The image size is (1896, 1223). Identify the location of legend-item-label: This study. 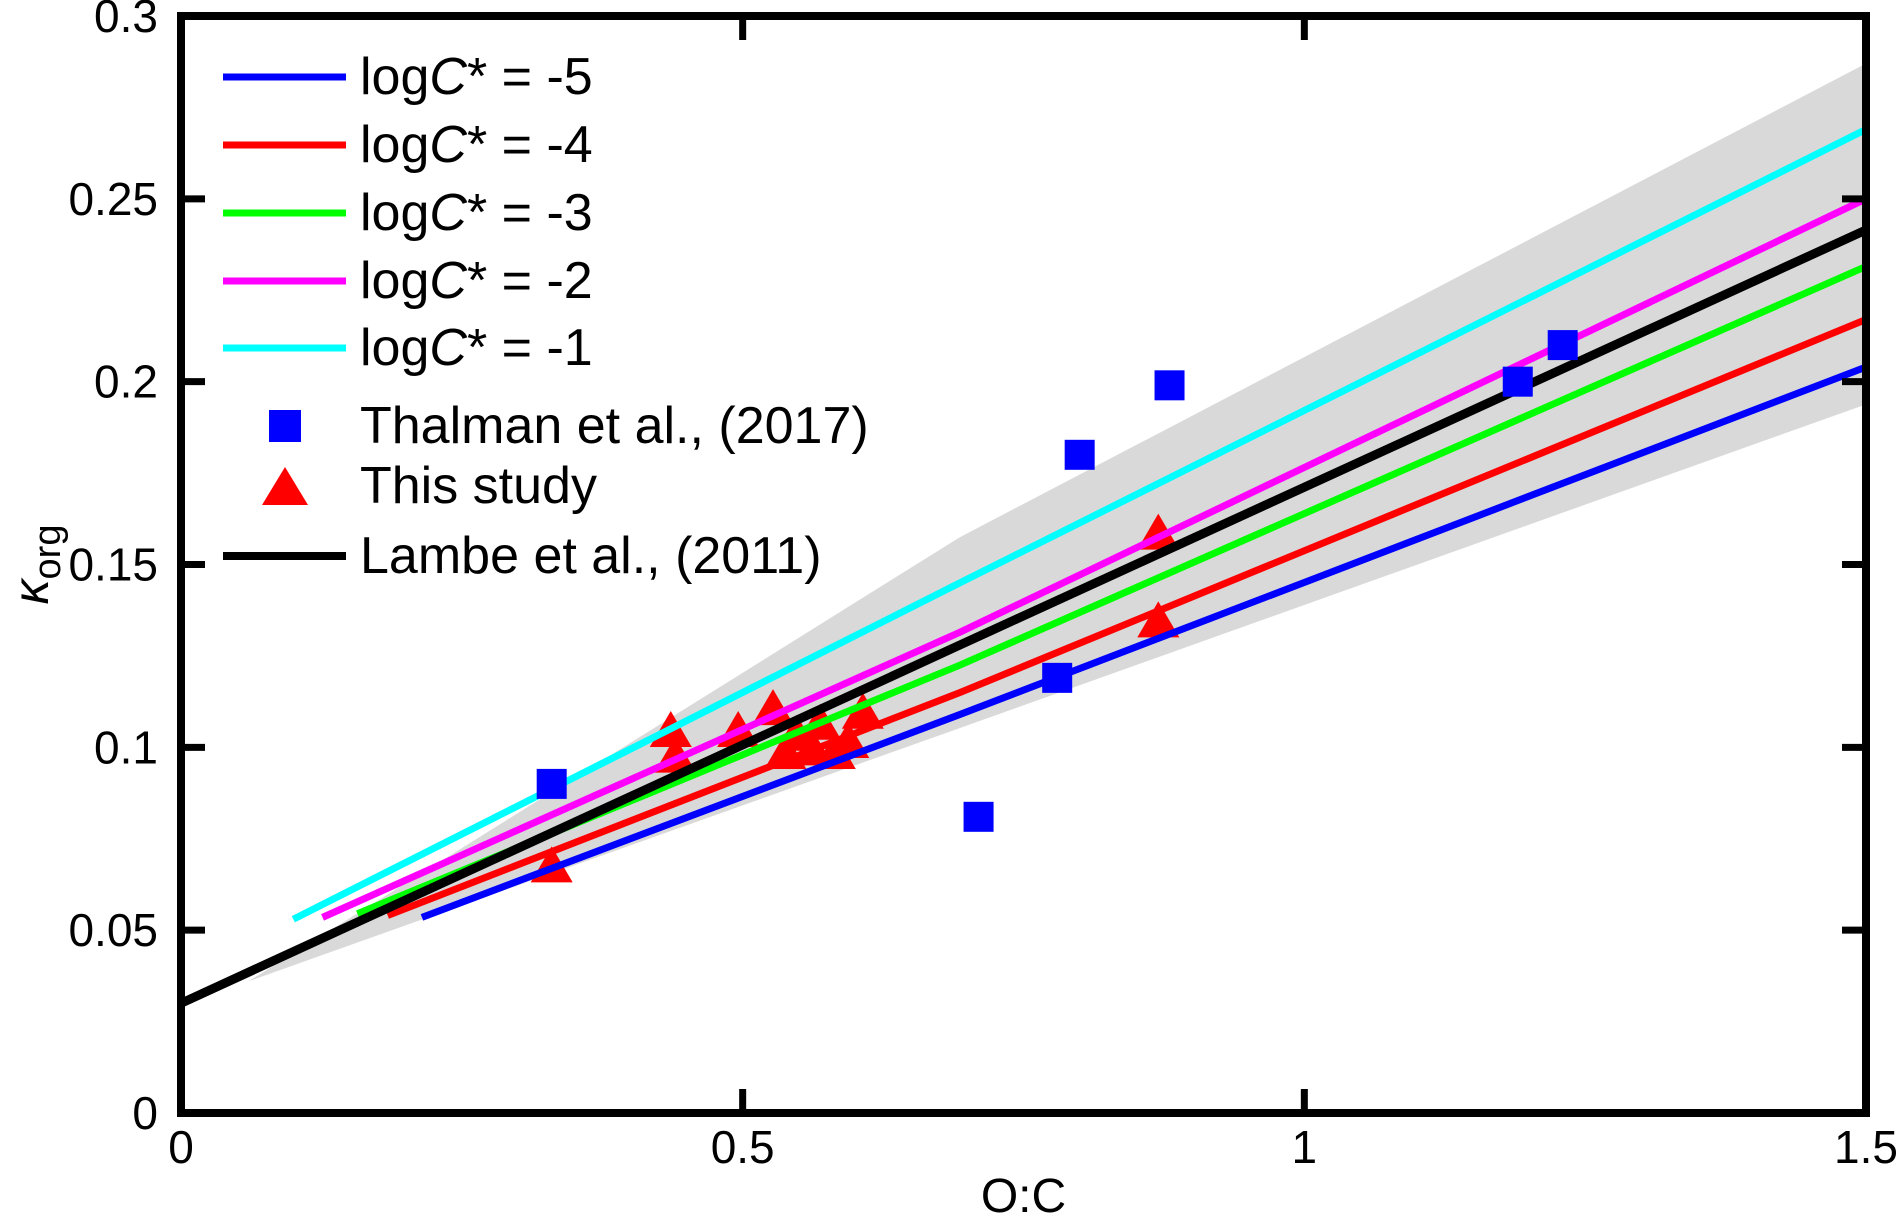
(478, 486).